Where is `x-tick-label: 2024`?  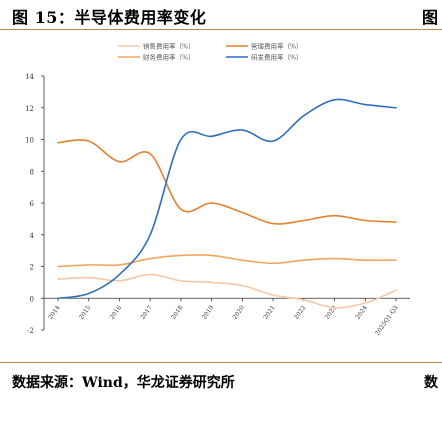
x-tick-label: 2024 is located at coordinates (361, 312).